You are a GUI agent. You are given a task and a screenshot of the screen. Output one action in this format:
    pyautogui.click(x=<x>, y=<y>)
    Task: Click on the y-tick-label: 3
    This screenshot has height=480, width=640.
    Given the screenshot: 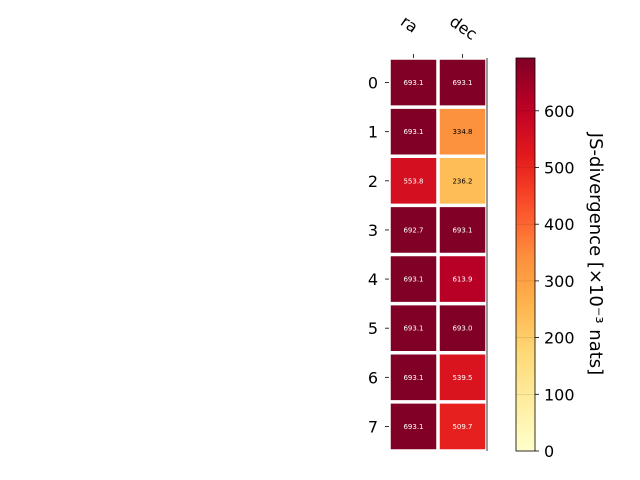 What is the action you would take?
    pyautogui.click(x=373, y=230)
    